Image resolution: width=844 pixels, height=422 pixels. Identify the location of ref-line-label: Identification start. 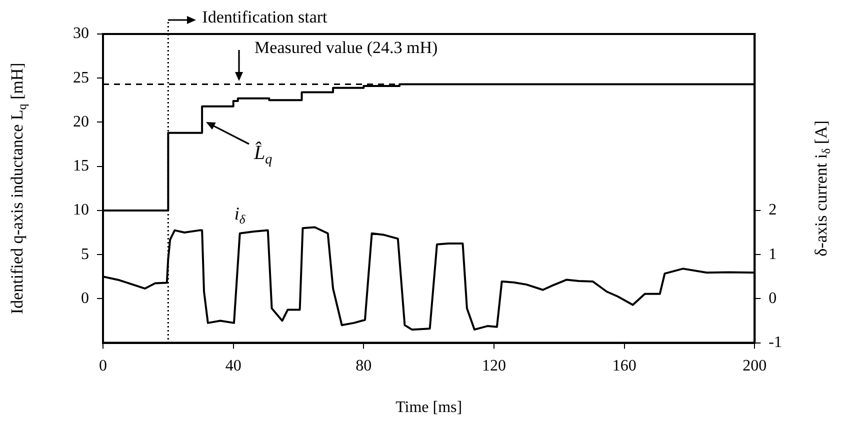
(265, 16).